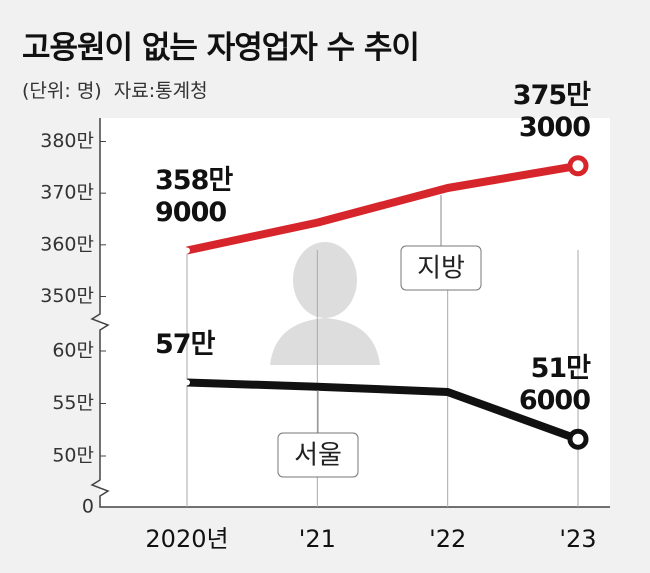 The height and width of the screenshot is (573, 650). I want to click on value-label: 57만, so click(185, 344).